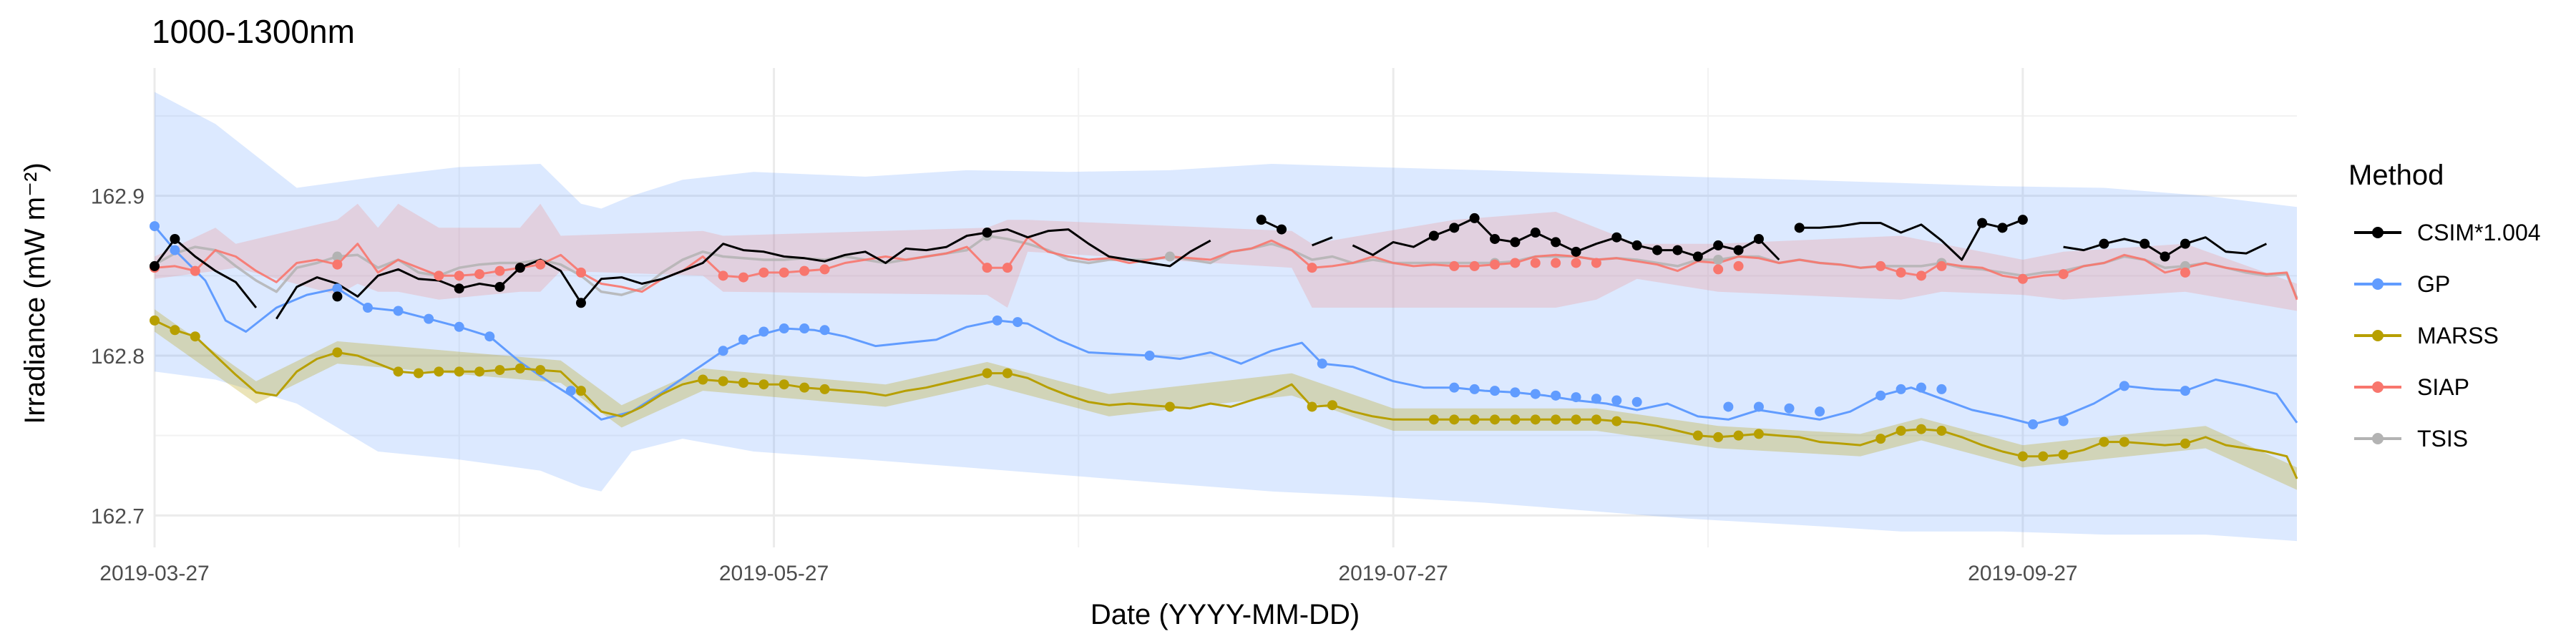 This screenshot has height=644, width=2576. What do you see at coordinates (1088, 573) in the screenshot?
I see `x-axis-ticks: 2019-03-27 2019-05-27 2019-07-27 2019-09-27` at bounding box center [1088, 573].